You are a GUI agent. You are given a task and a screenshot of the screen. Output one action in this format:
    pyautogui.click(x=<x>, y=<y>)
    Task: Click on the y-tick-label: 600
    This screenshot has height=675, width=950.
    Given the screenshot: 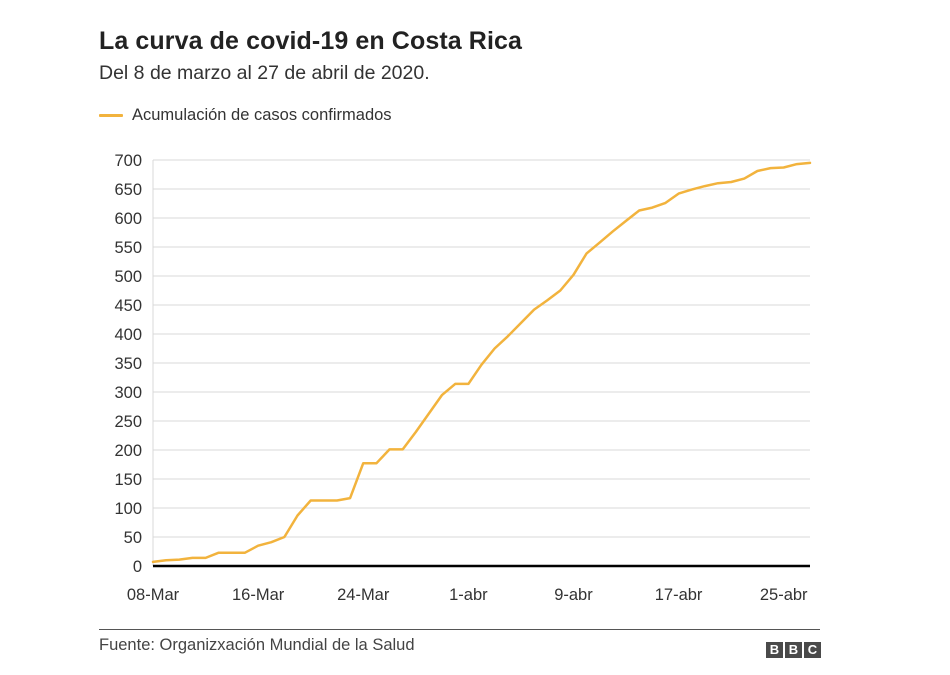 What is the action you would take?
    pyautogui.click(x=128, y=219)
    